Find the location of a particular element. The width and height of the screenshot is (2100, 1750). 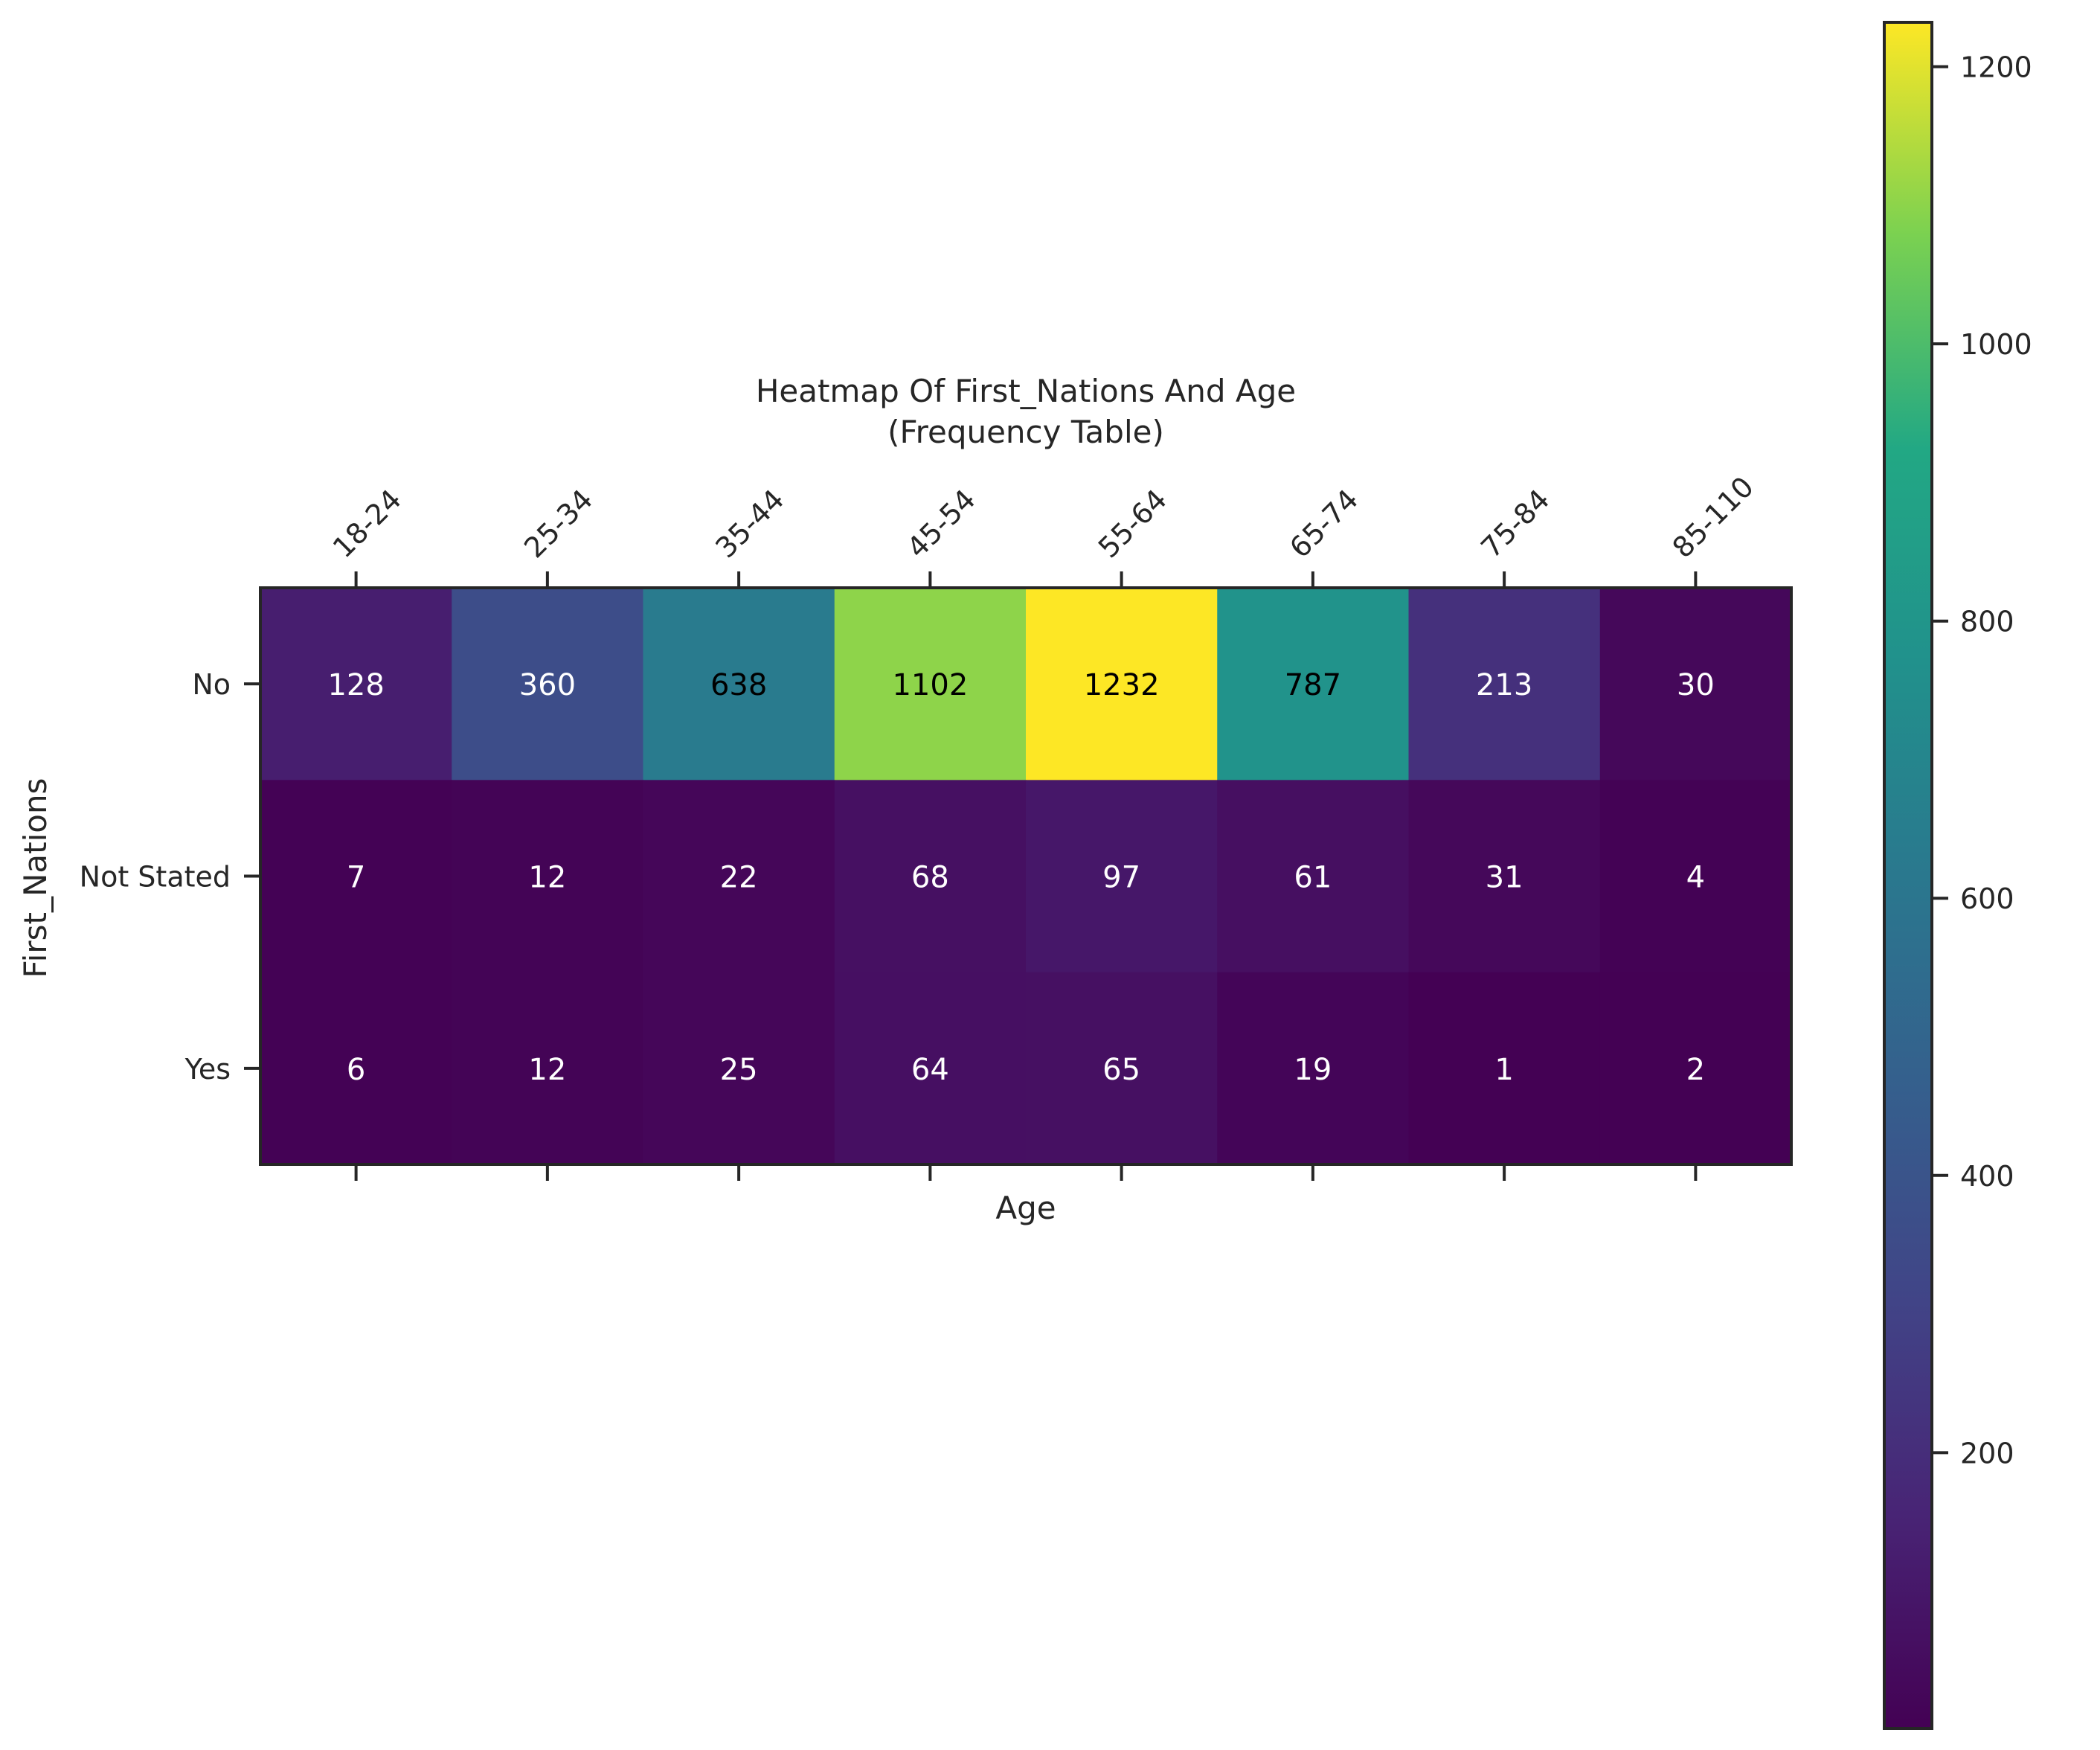

y-tick-label: Yes is located at coordinates (208, 1070).